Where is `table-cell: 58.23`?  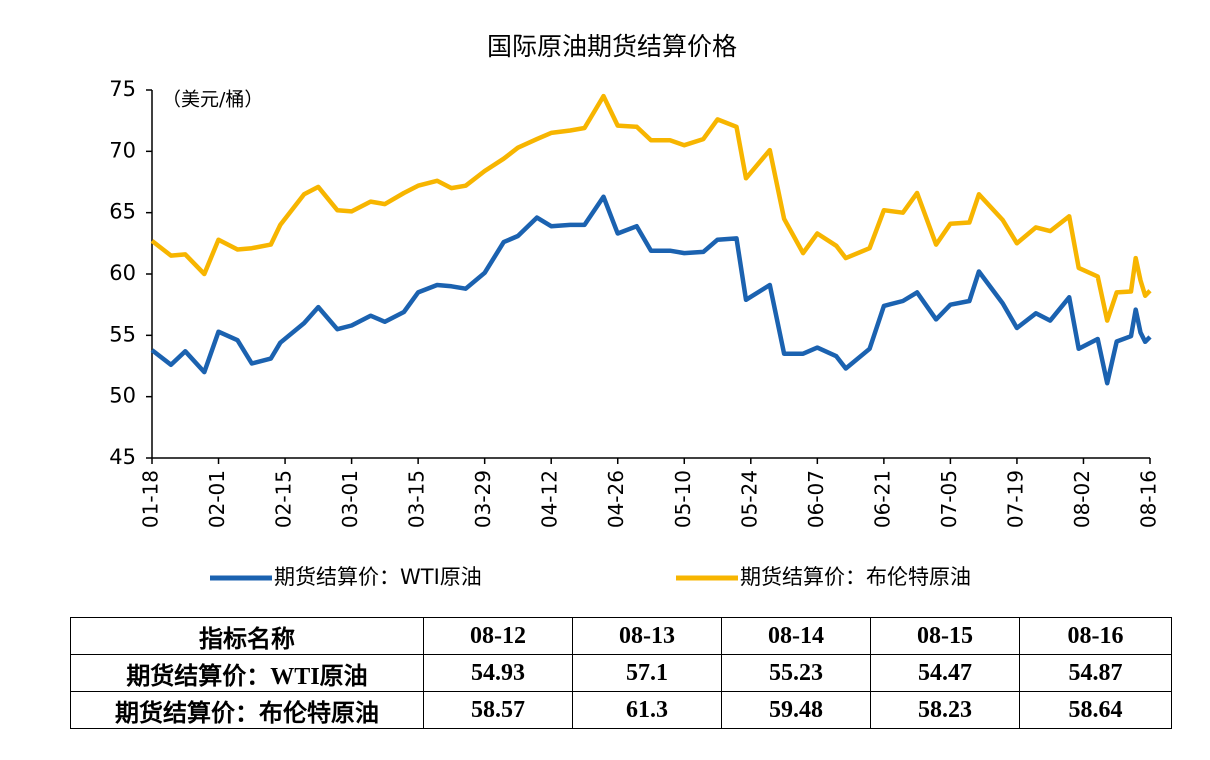
table-cell: 58.23 is located at coordinates (945, 710).